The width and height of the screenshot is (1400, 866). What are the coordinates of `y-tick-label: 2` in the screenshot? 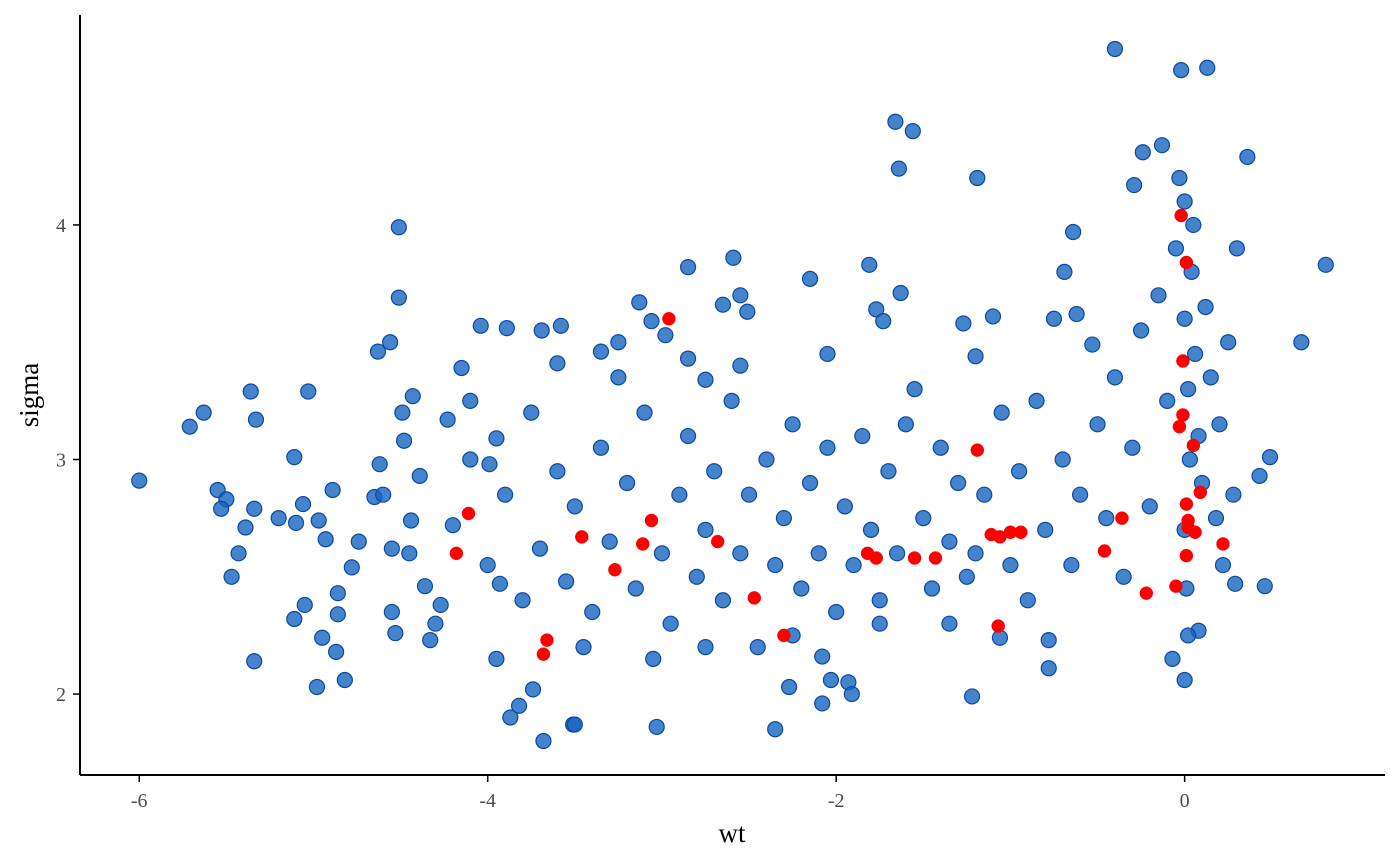 It's located at (61, 695).